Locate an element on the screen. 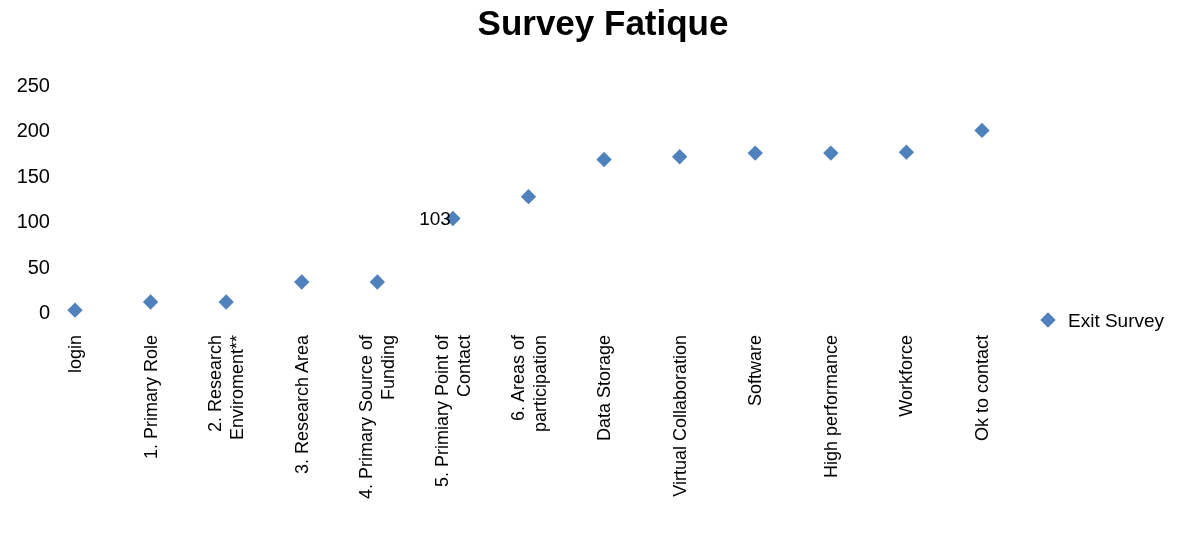  x-tick-label: Ok to contact is located at coordinates (982, 388).